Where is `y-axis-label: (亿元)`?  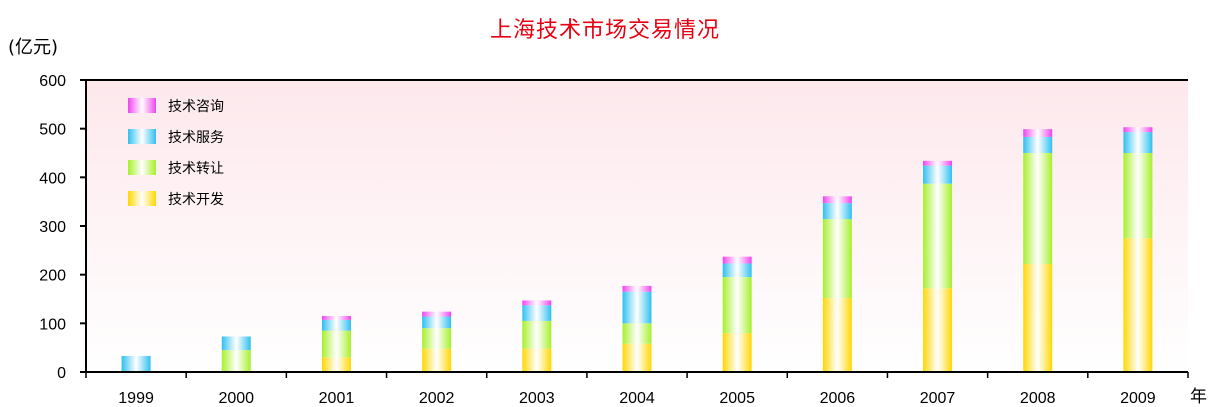 y-axis-label: (亿元) is located at coordinates (33, 47).